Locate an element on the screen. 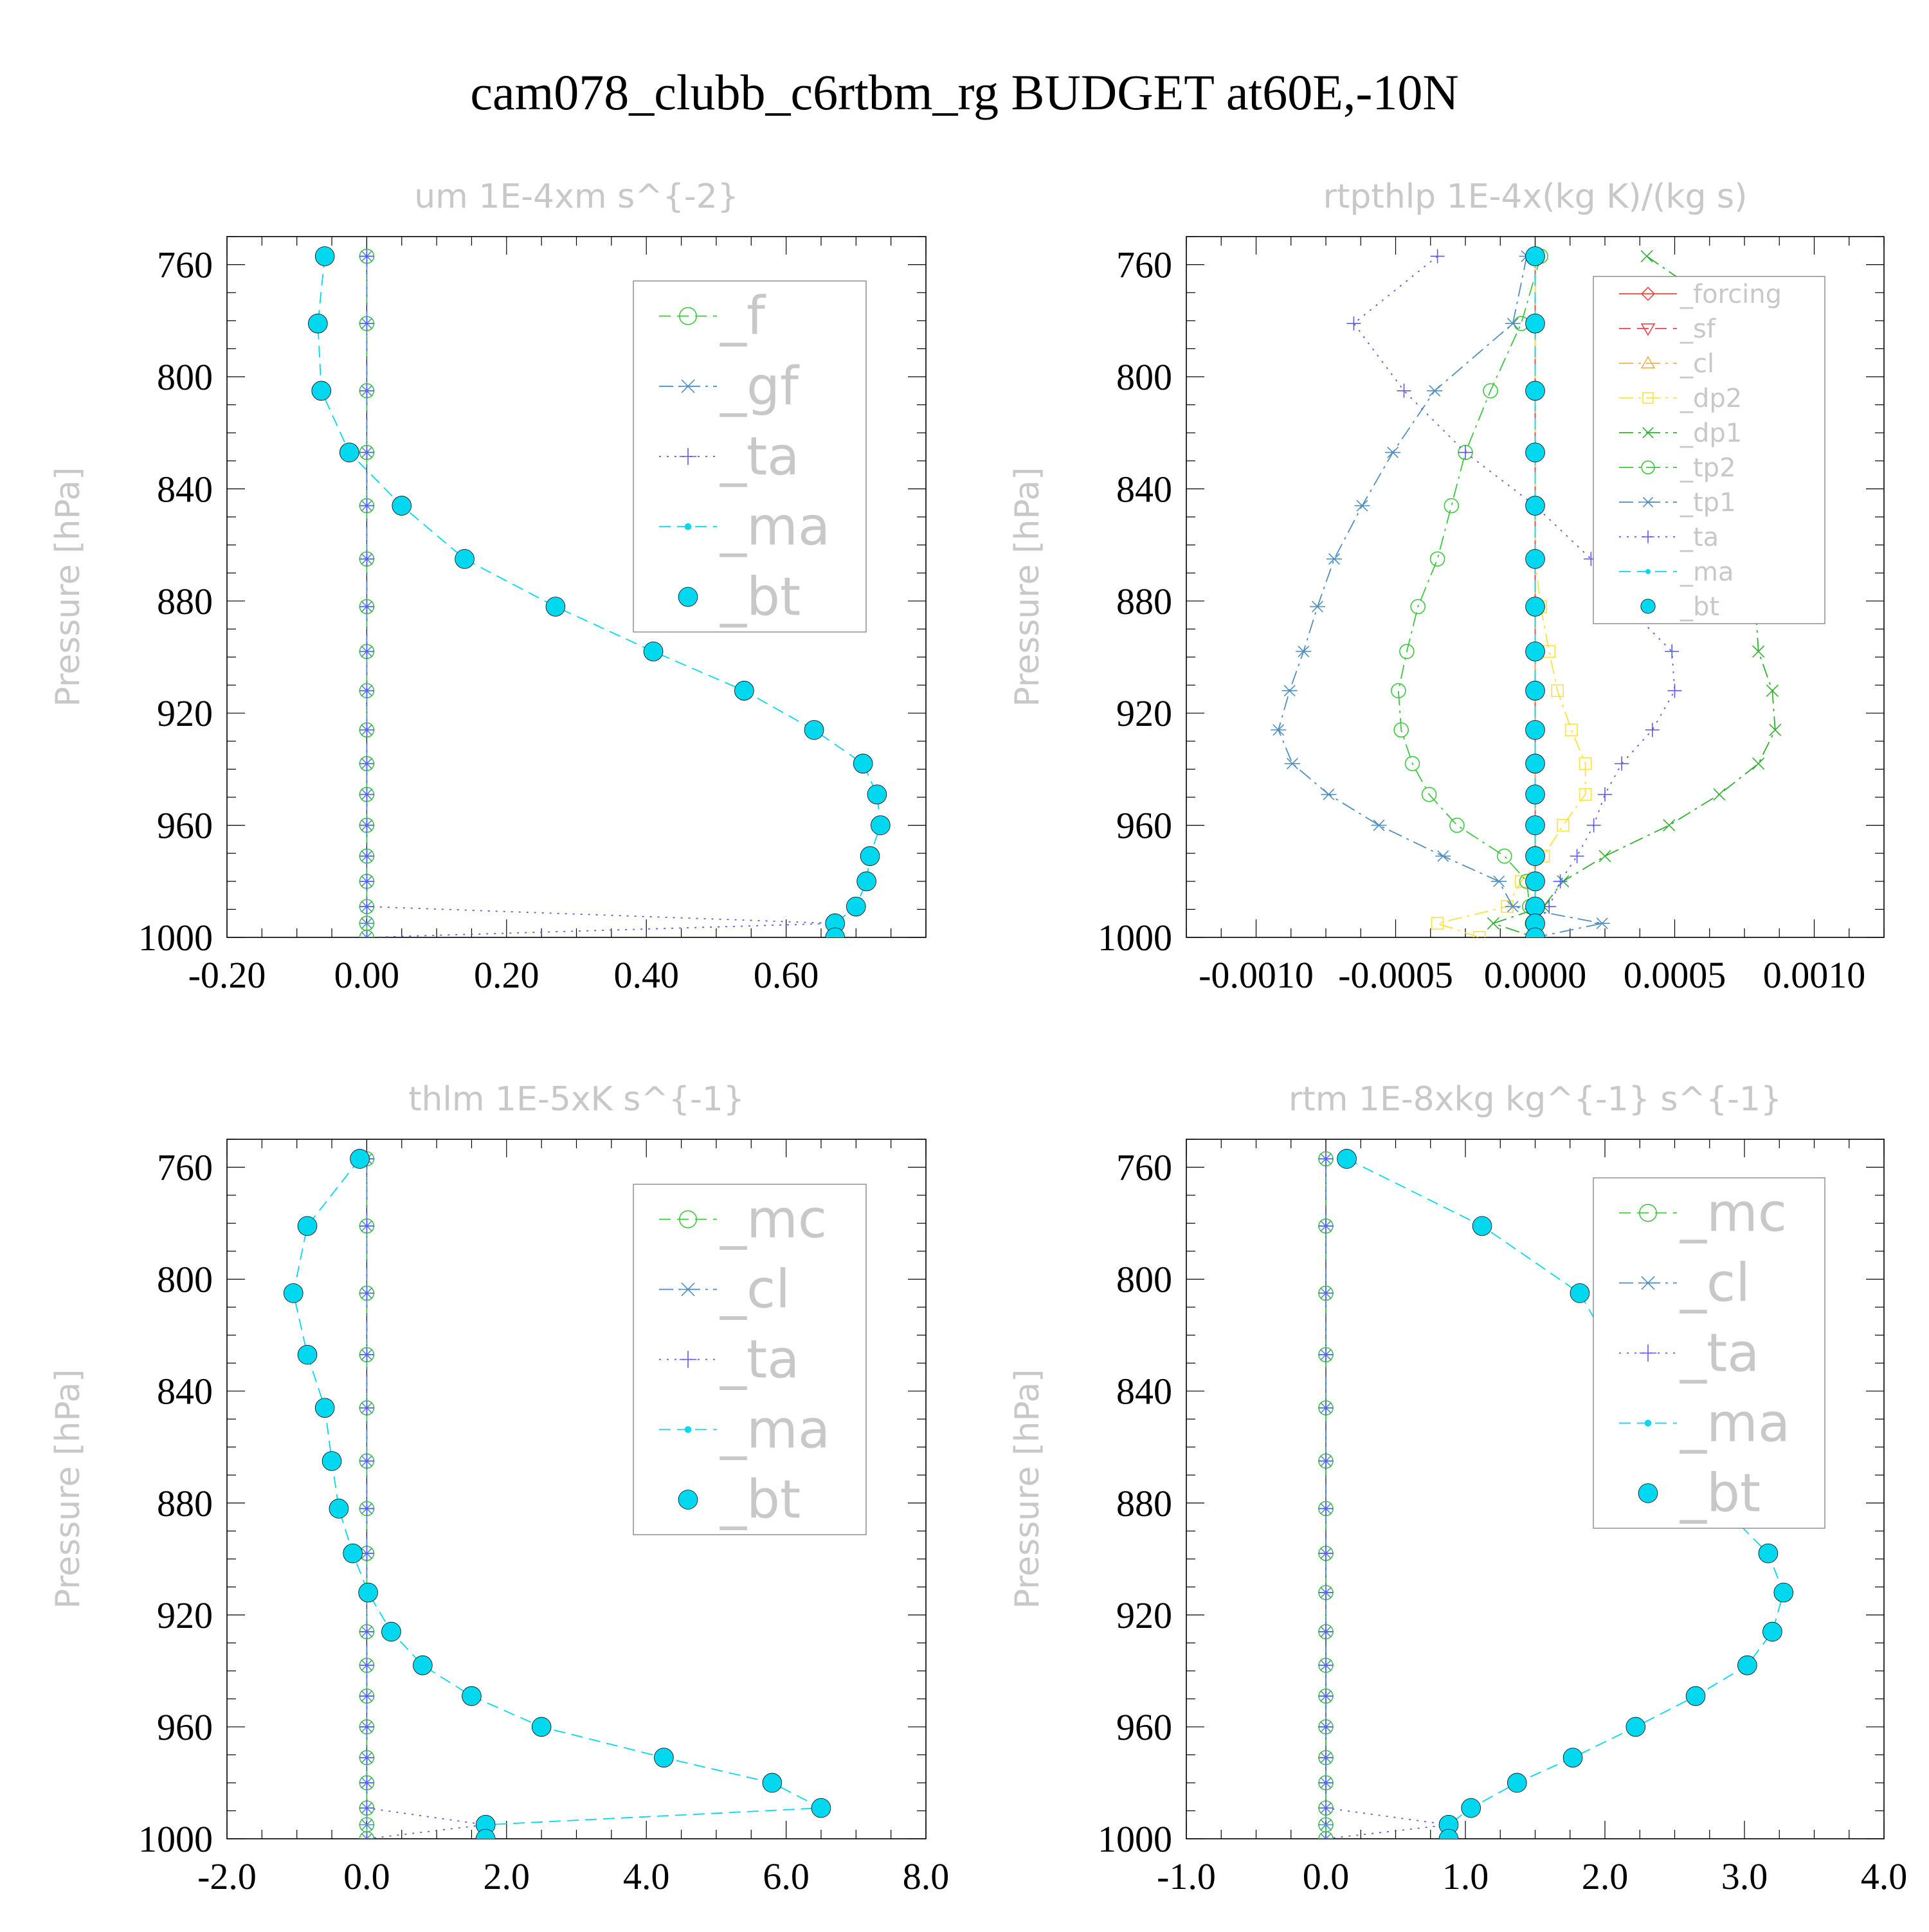 This screenshot has height=1932, width=1929. x-tick-label: 0.40 is located at coordinates (646, 975).